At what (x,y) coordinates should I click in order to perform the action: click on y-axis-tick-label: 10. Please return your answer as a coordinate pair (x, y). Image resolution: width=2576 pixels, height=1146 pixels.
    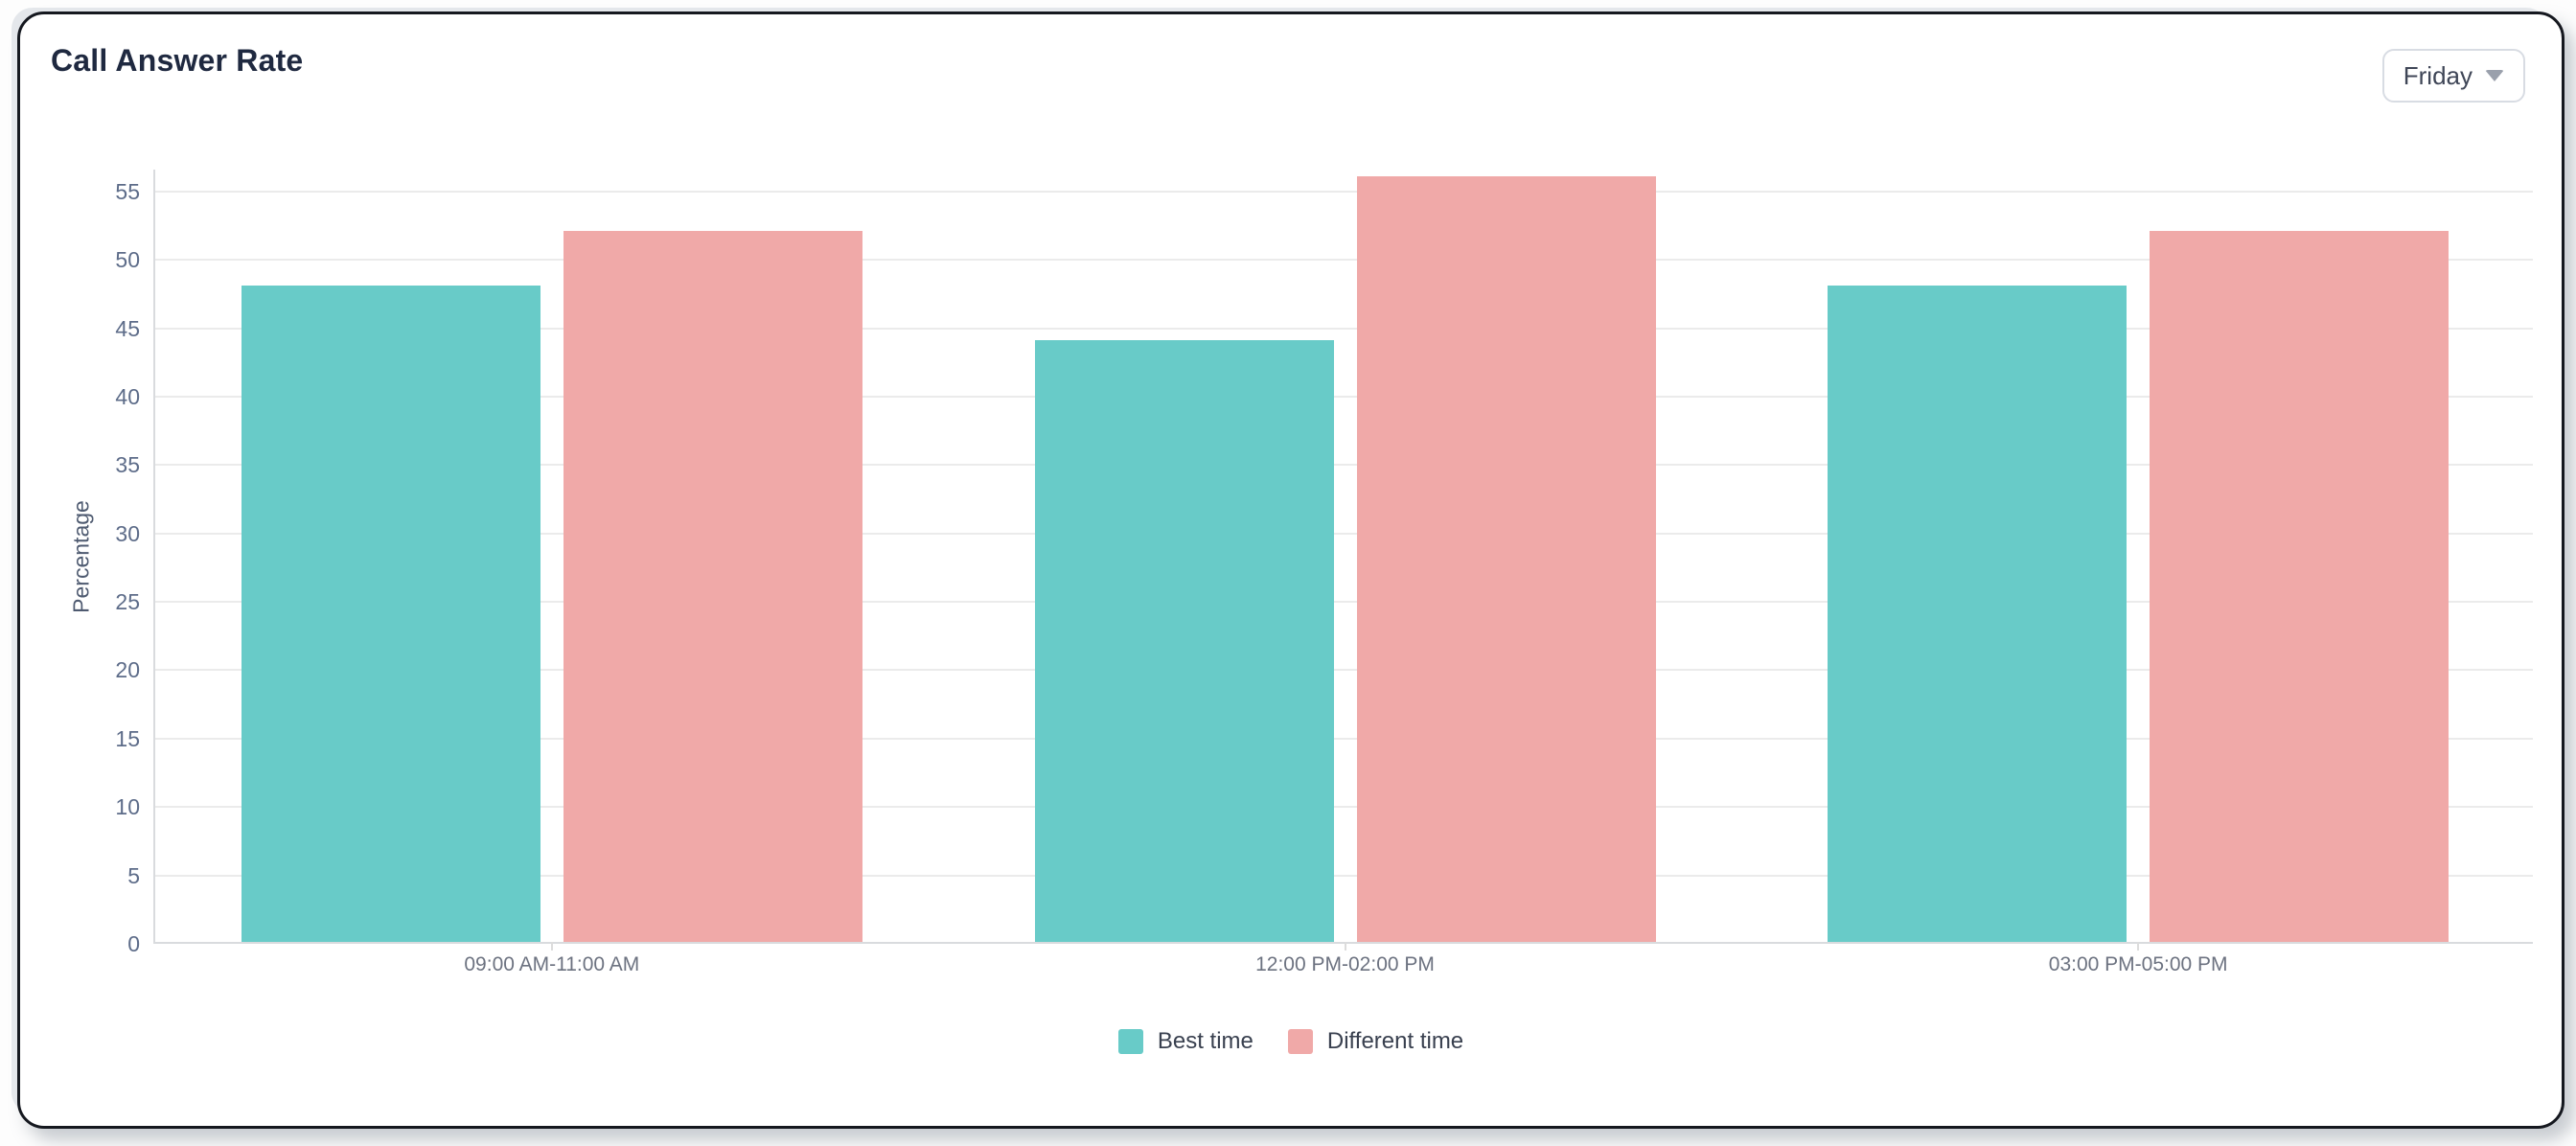
    Looking at the image, I should click on (127, 807).